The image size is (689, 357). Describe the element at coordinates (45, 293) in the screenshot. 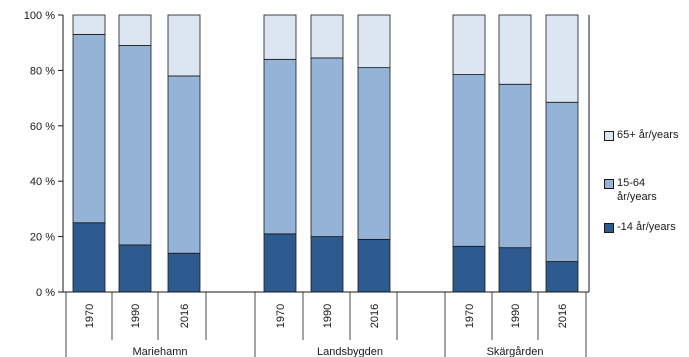

I see `y-tick-label: 0 %` at that location.